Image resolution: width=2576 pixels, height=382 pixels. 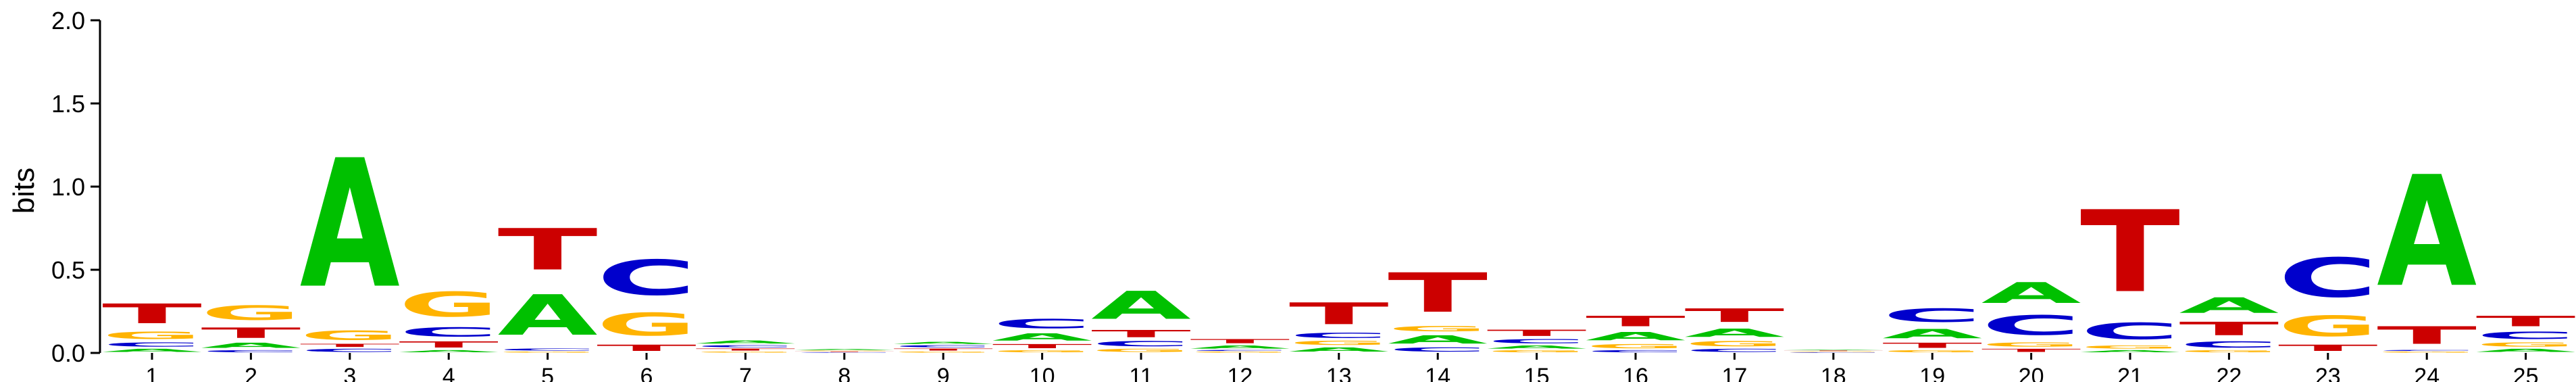 I want to click on y-axis-label: bits, so click(x=24, y=191).